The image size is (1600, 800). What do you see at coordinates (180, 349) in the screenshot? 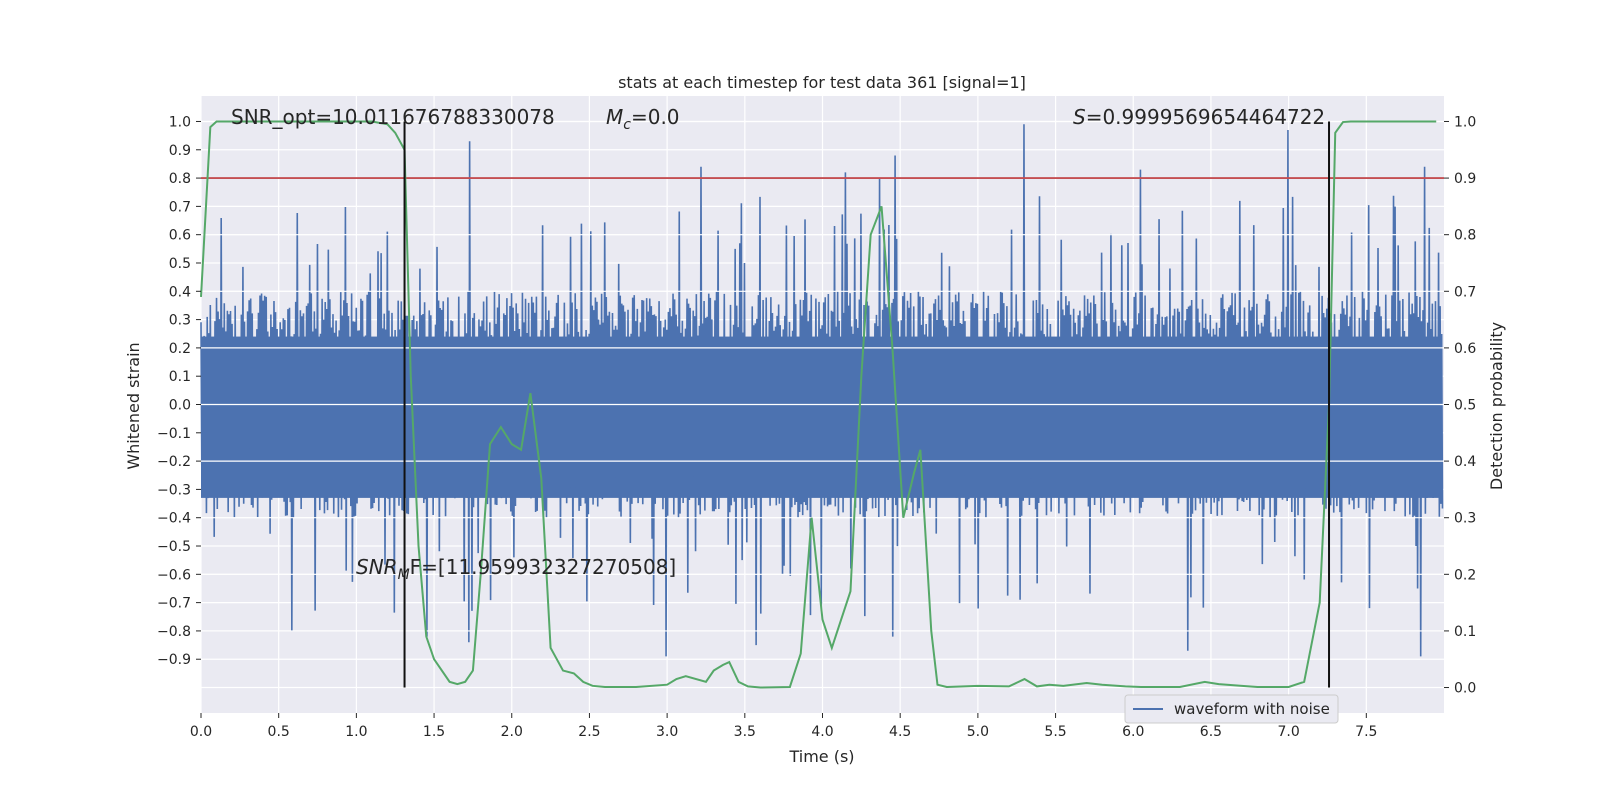
I see `y-left-tick-label: 0.2` at bounding box center [180, 349].